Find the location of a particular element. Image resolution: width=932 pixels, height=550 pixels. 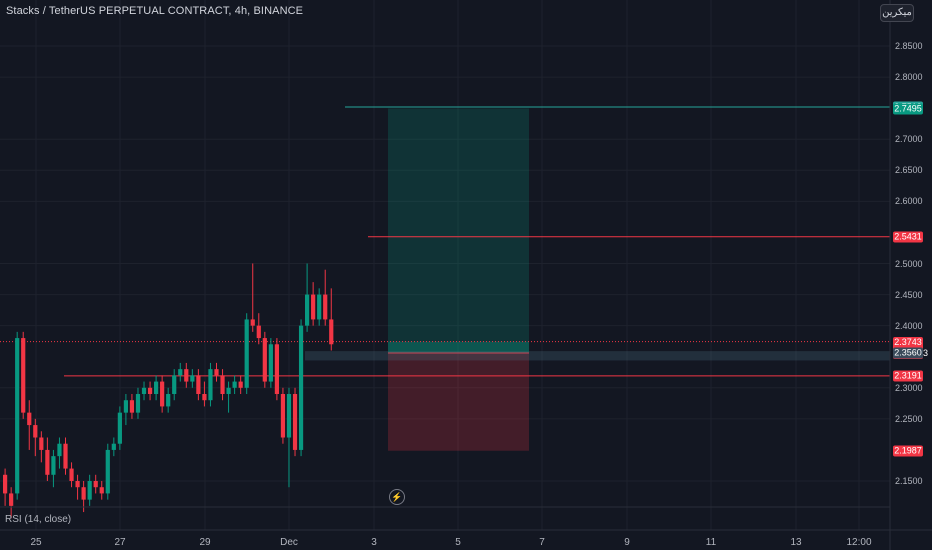

price-tag: 2.7495 is located at coordinates (908, 109).